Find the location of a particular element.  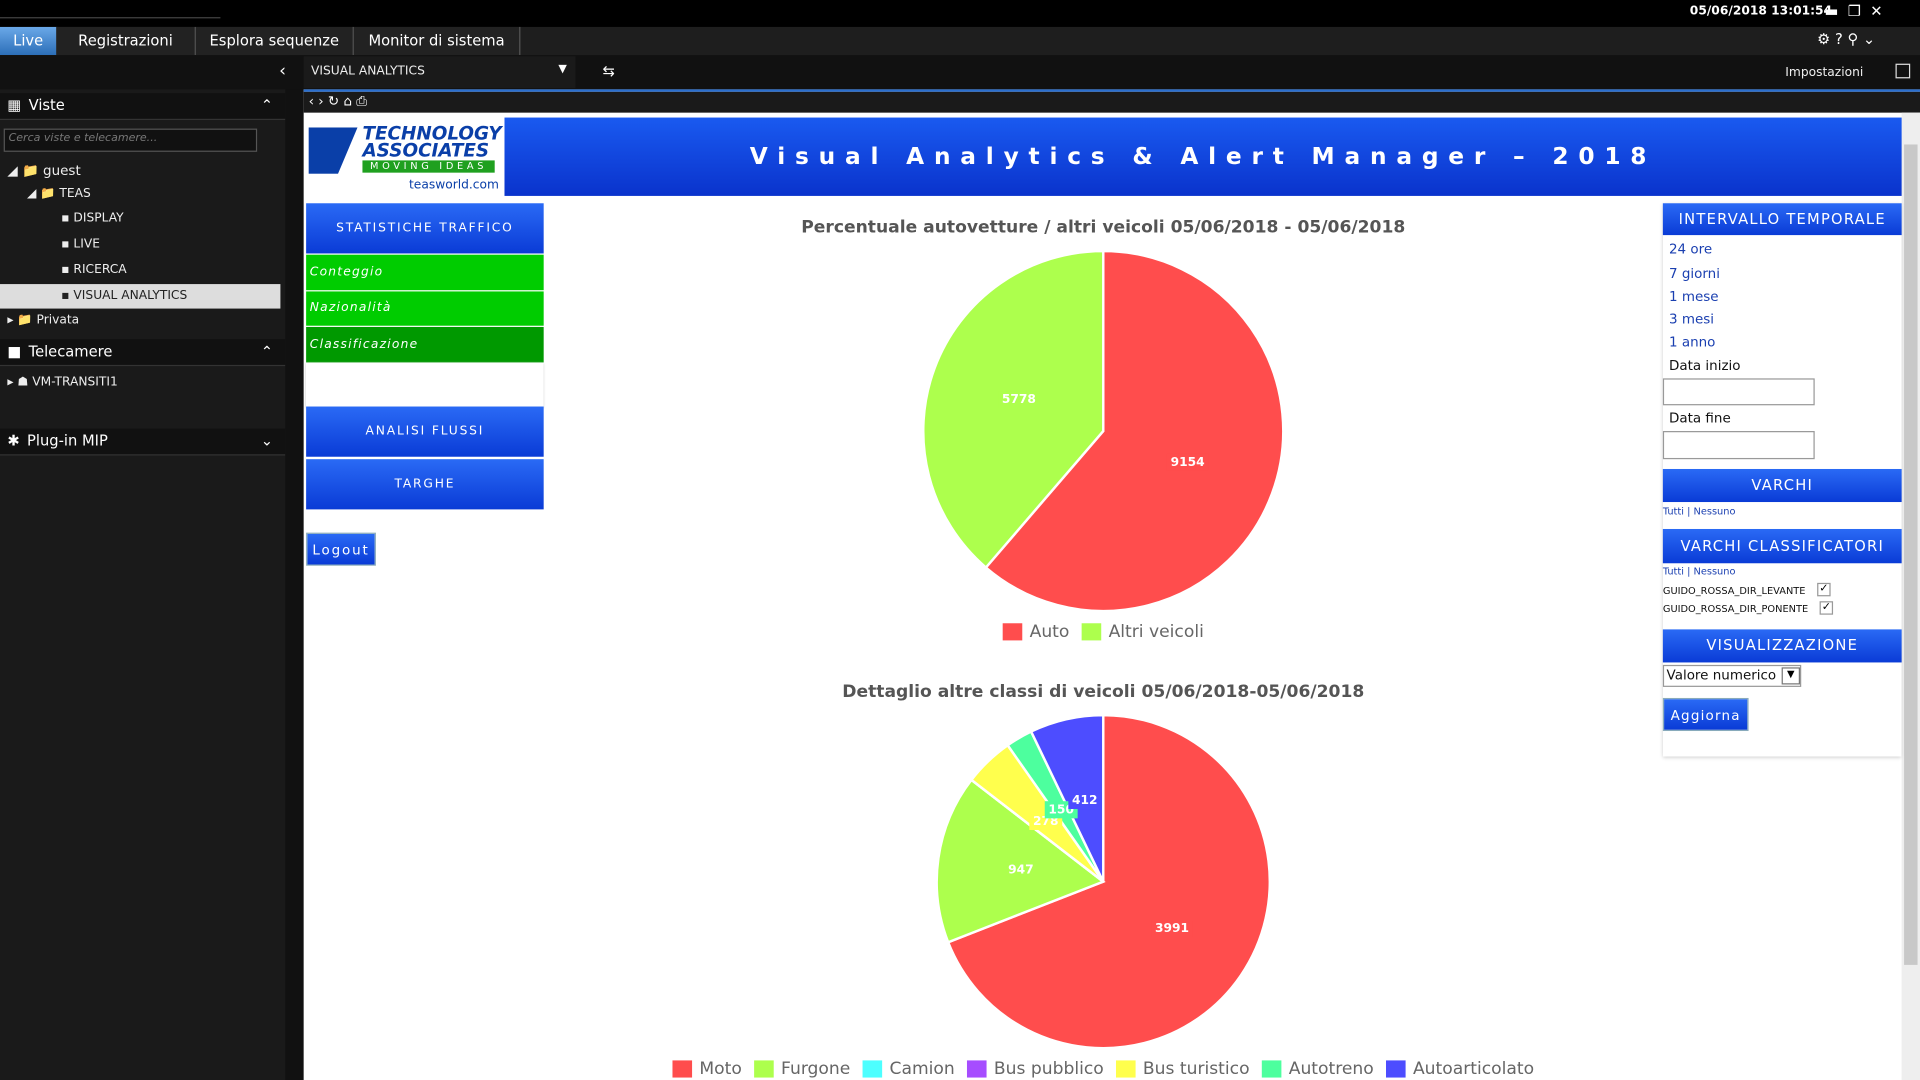

start-date-input is located at coordinates (1738, 392).